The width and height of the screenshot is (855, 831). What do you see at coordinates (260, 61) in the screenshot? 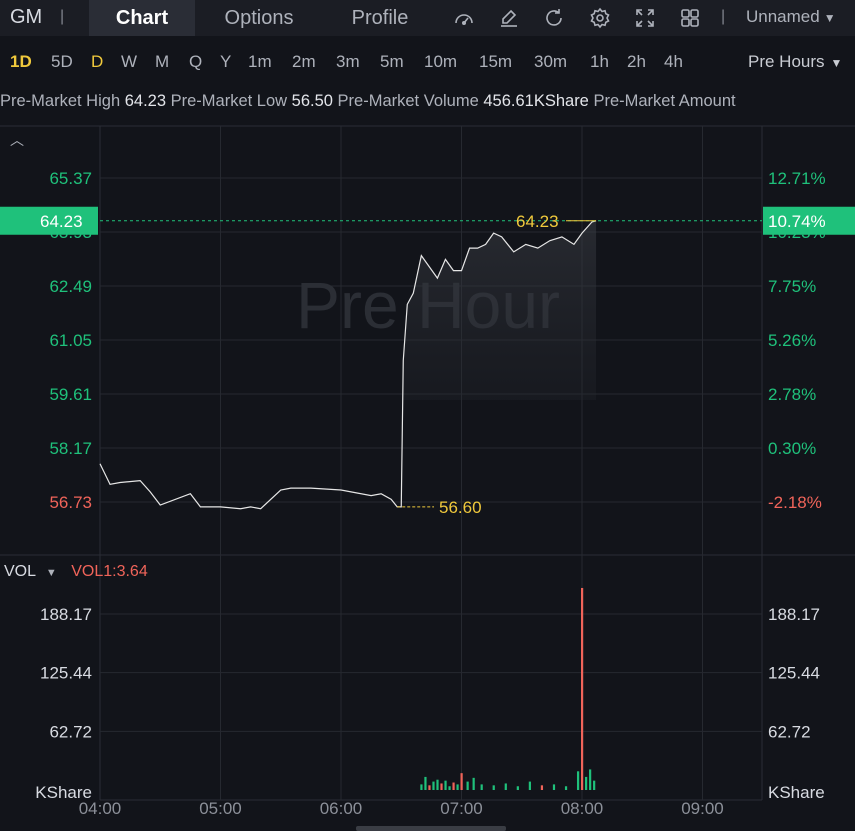
I see `timeframe-1m: 1m` at bounding box center [260, 61].